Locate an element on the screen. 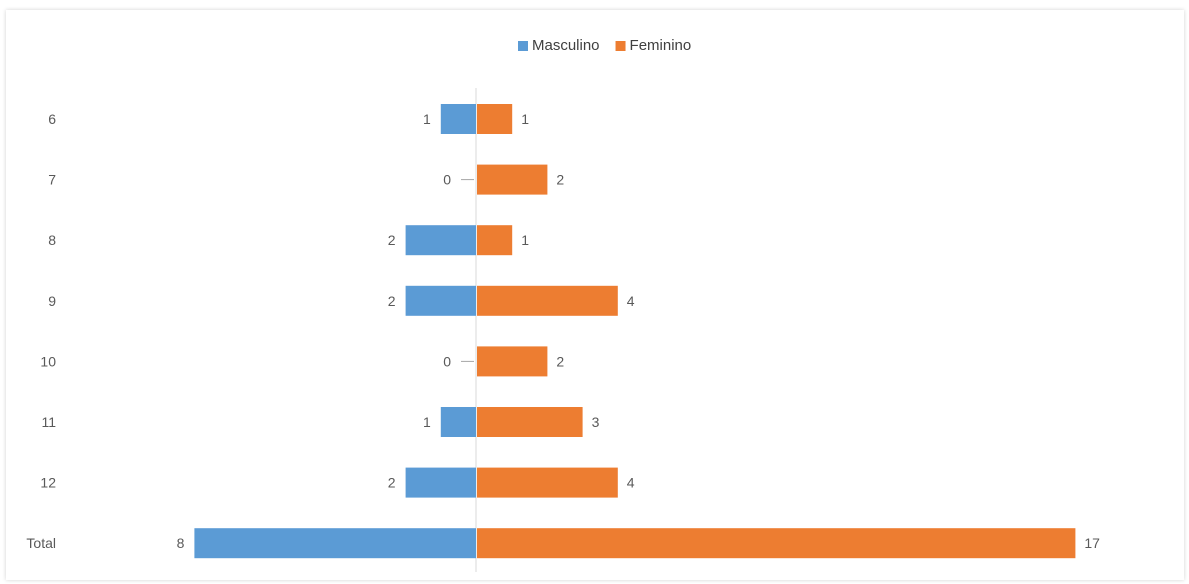 Image resolution: width=1189 pixels, height=584 pixels. data-label-masculino-7: 0 is located at coordinates (447, 180).